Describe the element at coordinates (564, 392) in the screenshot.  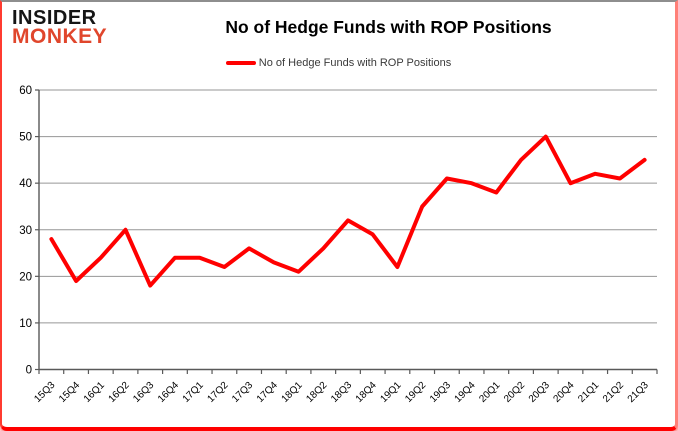
I see `x-tick-label-20Q4: 20Q4` at that location.